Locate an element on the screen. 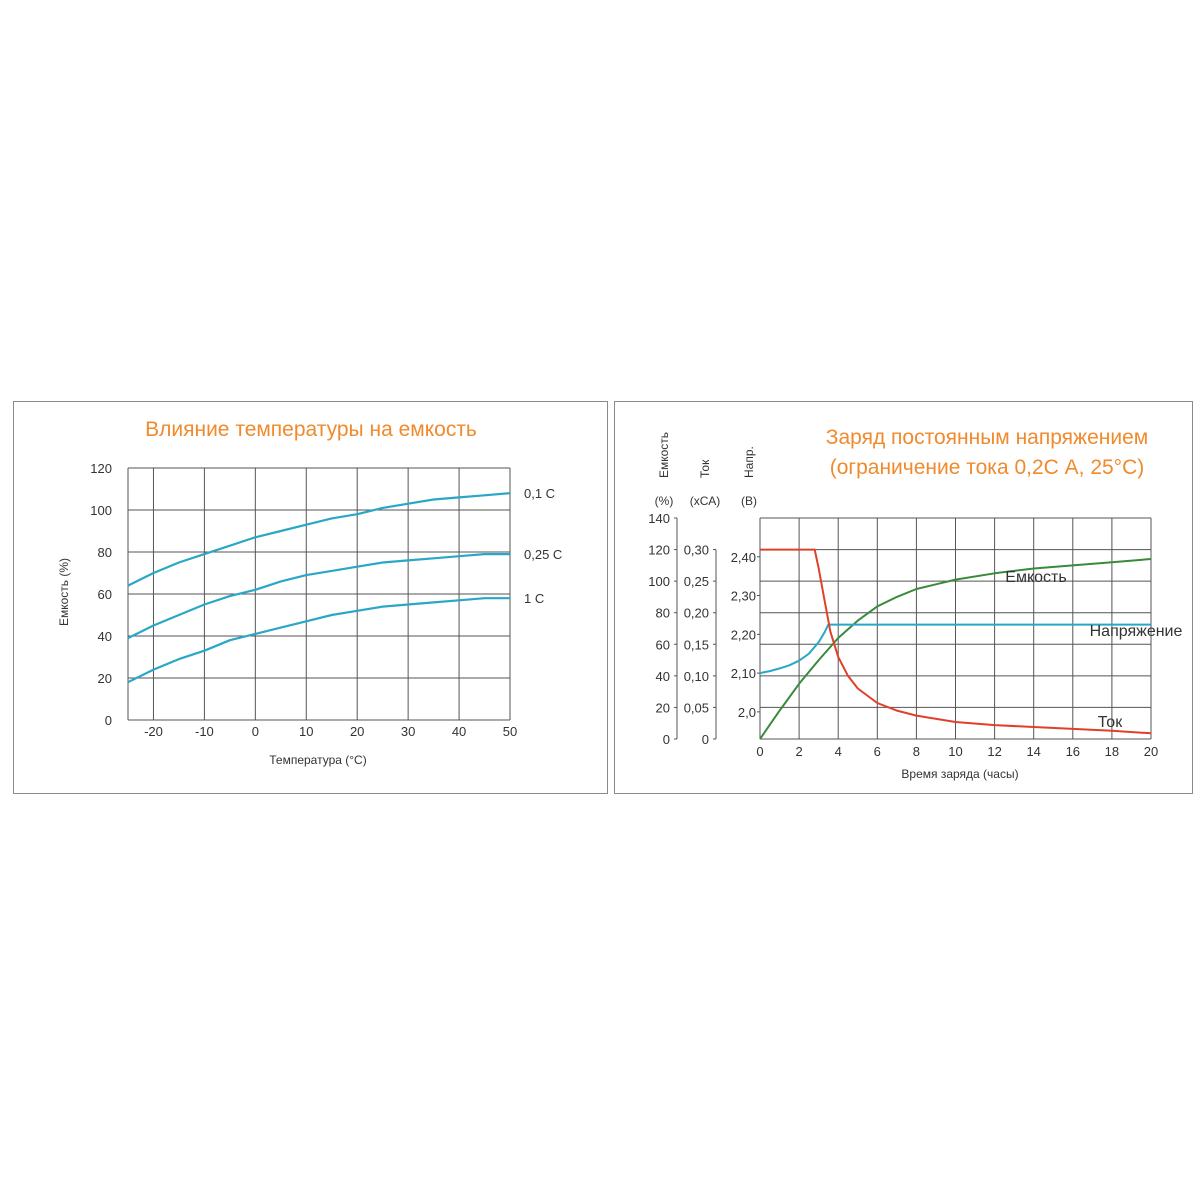 This screenshot has width=1200, height=1200. x-tick-label: 18 is located at coordinates (1112, 751).